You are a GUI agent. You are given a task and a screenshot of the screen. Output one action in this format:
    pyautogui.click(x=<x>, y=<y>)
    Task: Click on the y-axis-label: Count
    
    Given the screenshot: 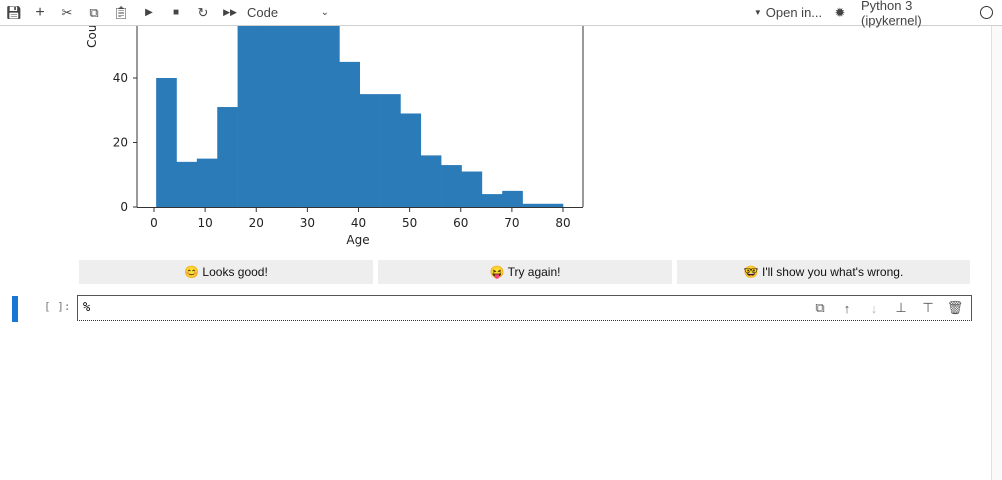 What is the action you would take?
    pyautogui.click(x=92, y=37)
    